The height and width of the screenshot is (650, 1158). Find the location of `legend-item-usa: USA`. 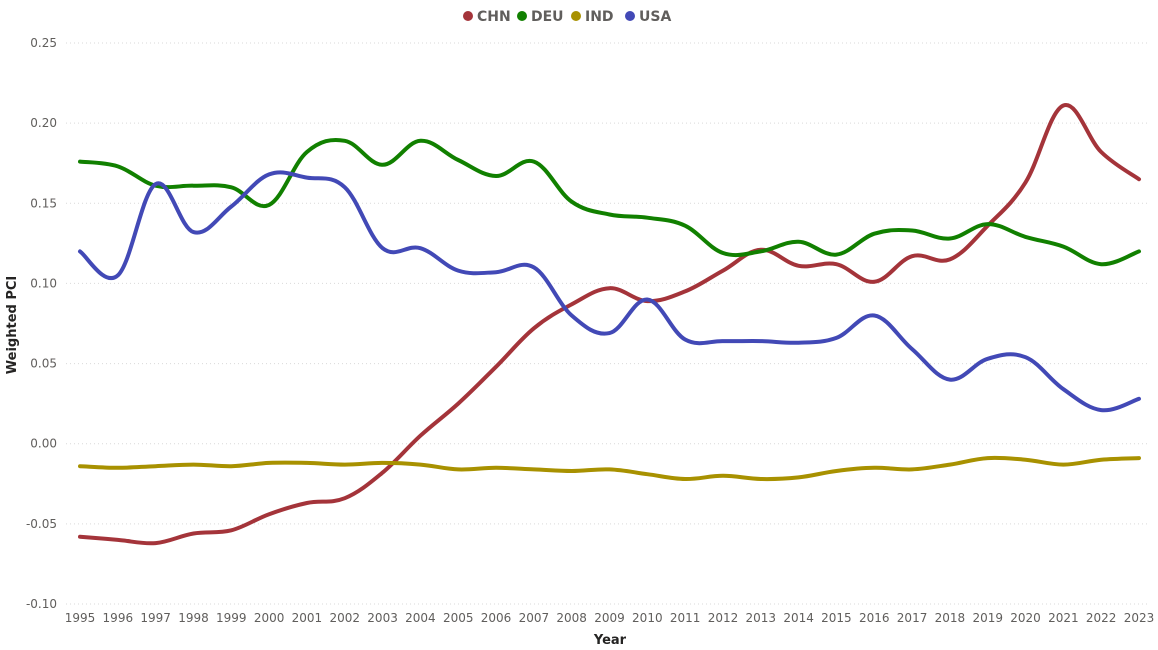

legend-item-usa: USA is located at coordinates (648, 17).